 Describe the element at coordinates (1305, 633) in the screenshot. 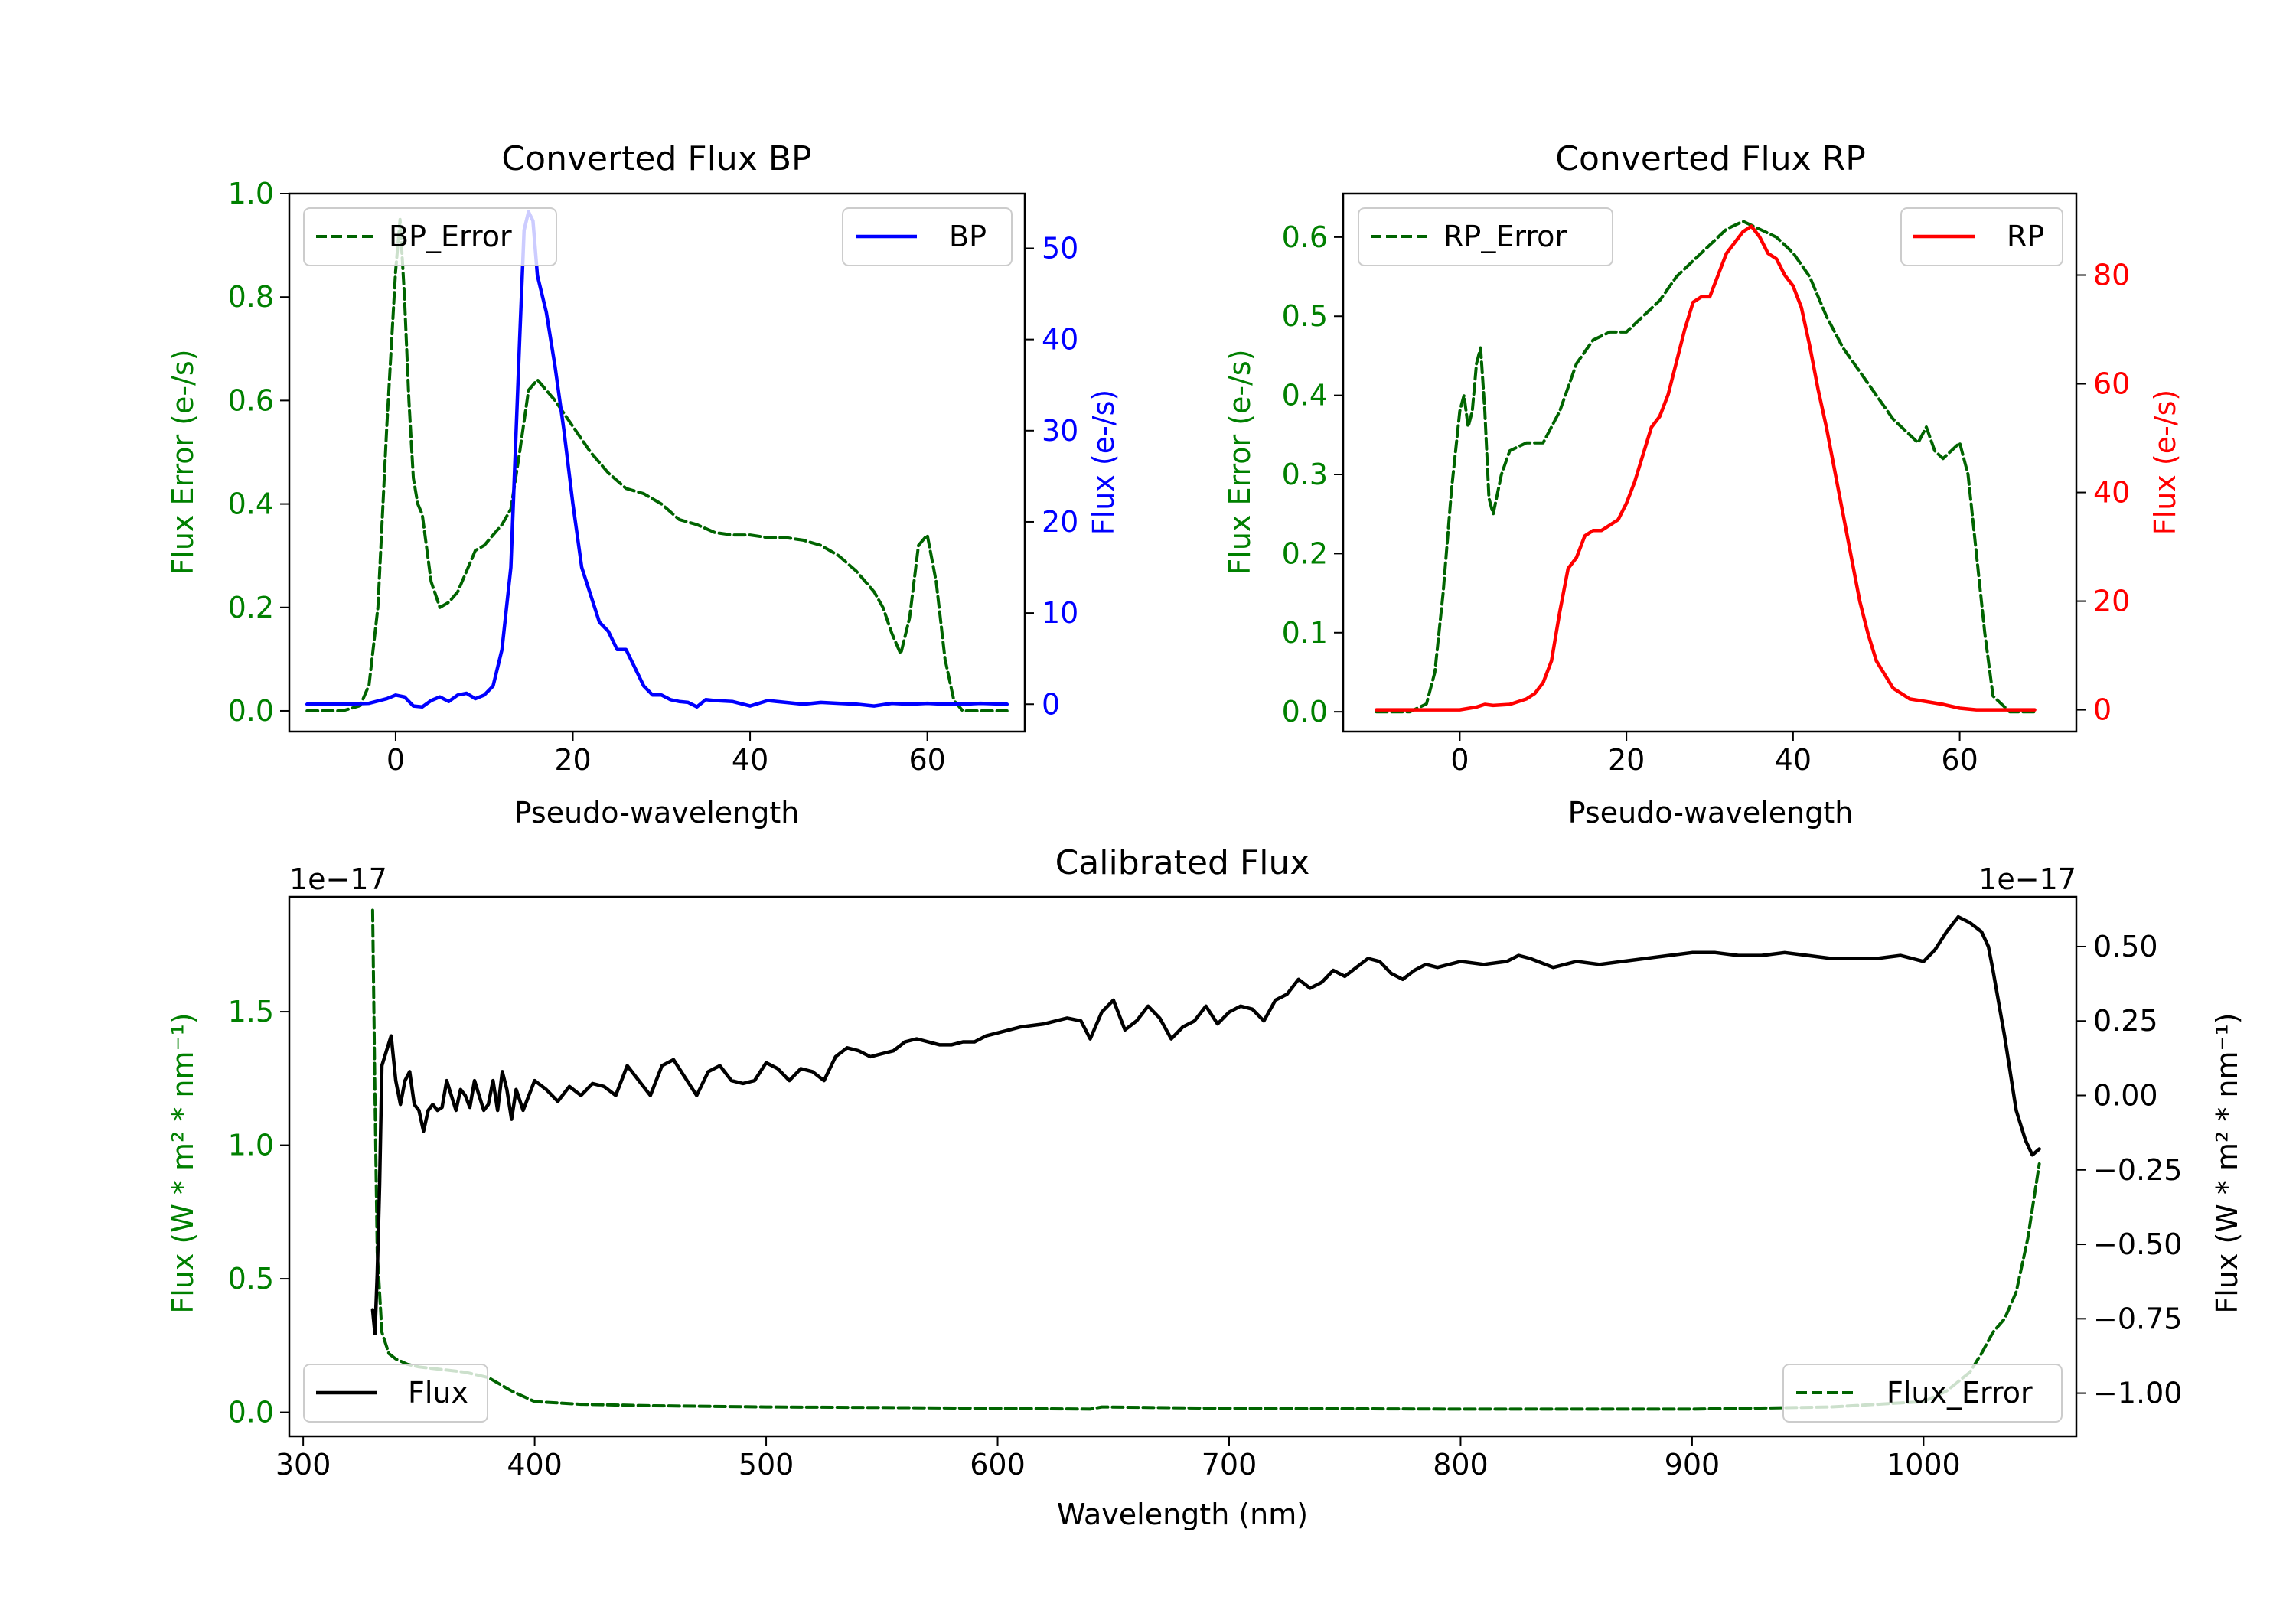

I see `rp-ytick-left-label: 0.1` at that location.